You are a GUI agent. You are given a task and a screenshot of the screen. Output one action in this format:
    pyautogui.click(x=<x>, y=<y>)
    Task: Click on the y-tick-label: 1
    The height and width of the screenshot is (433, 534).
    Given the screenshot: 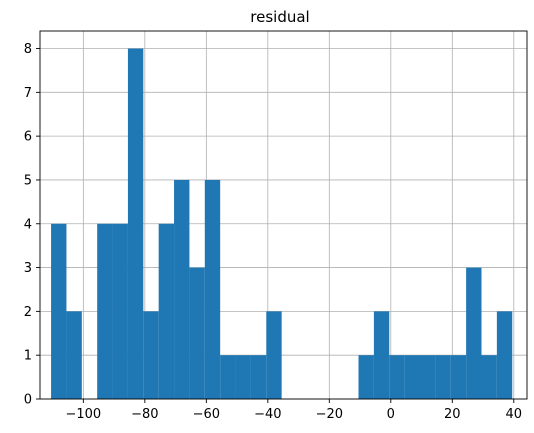 What is the action you would take?
    pyautogui.click(x=28, y=356)
    